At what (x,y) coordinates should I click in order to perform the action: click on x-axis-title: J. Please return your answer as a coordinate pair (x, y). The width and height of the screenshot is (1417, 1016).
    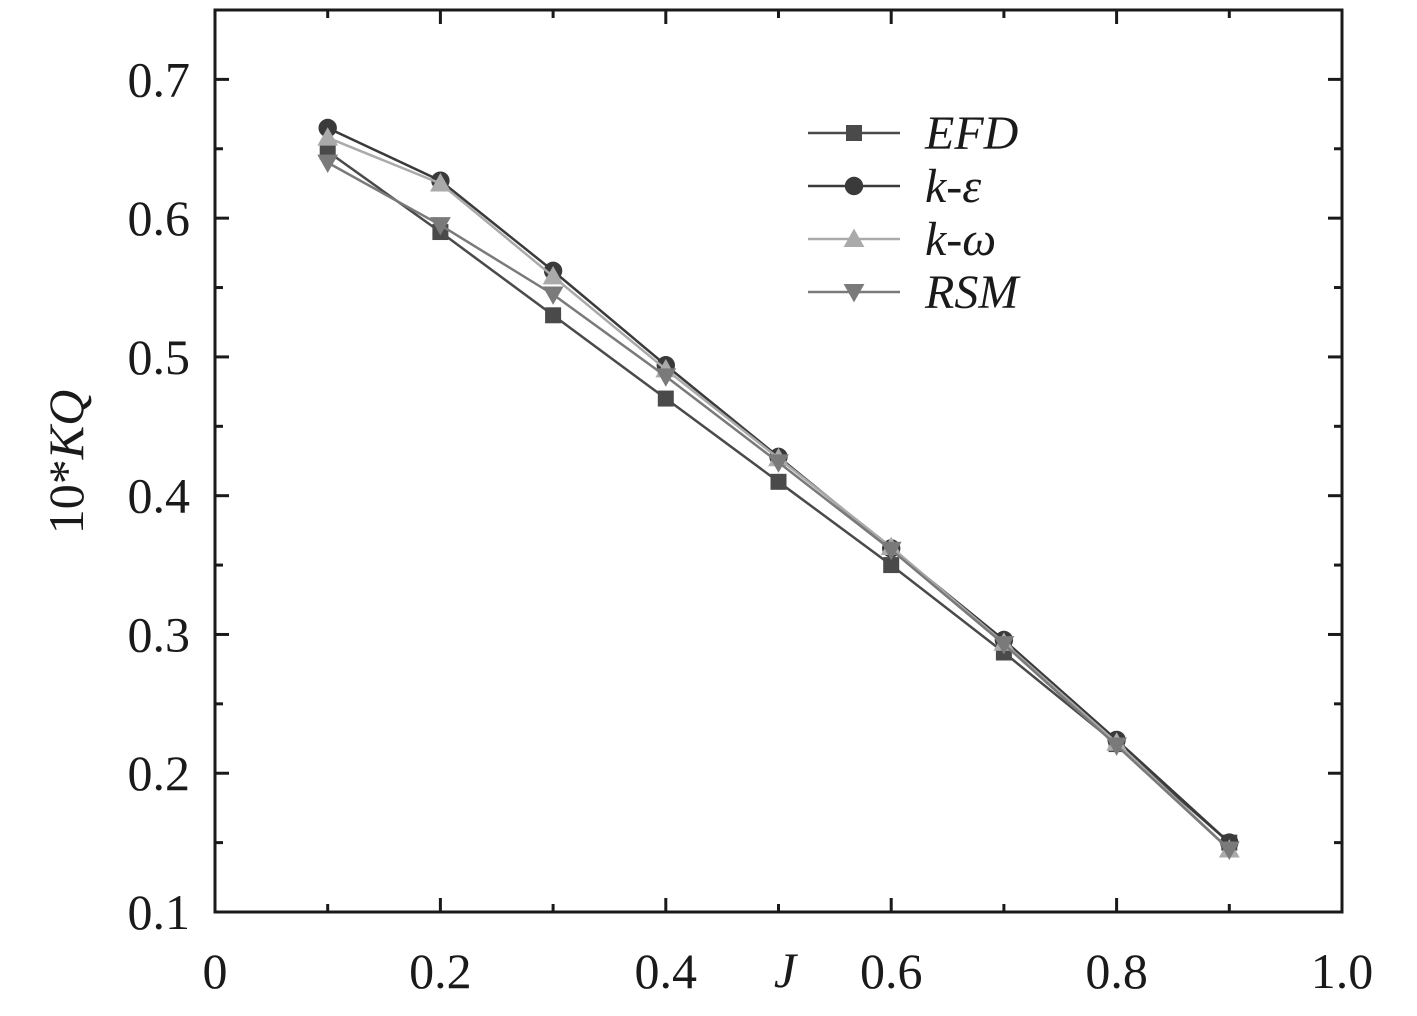
    Looking at the image, I should click on (786, 970).